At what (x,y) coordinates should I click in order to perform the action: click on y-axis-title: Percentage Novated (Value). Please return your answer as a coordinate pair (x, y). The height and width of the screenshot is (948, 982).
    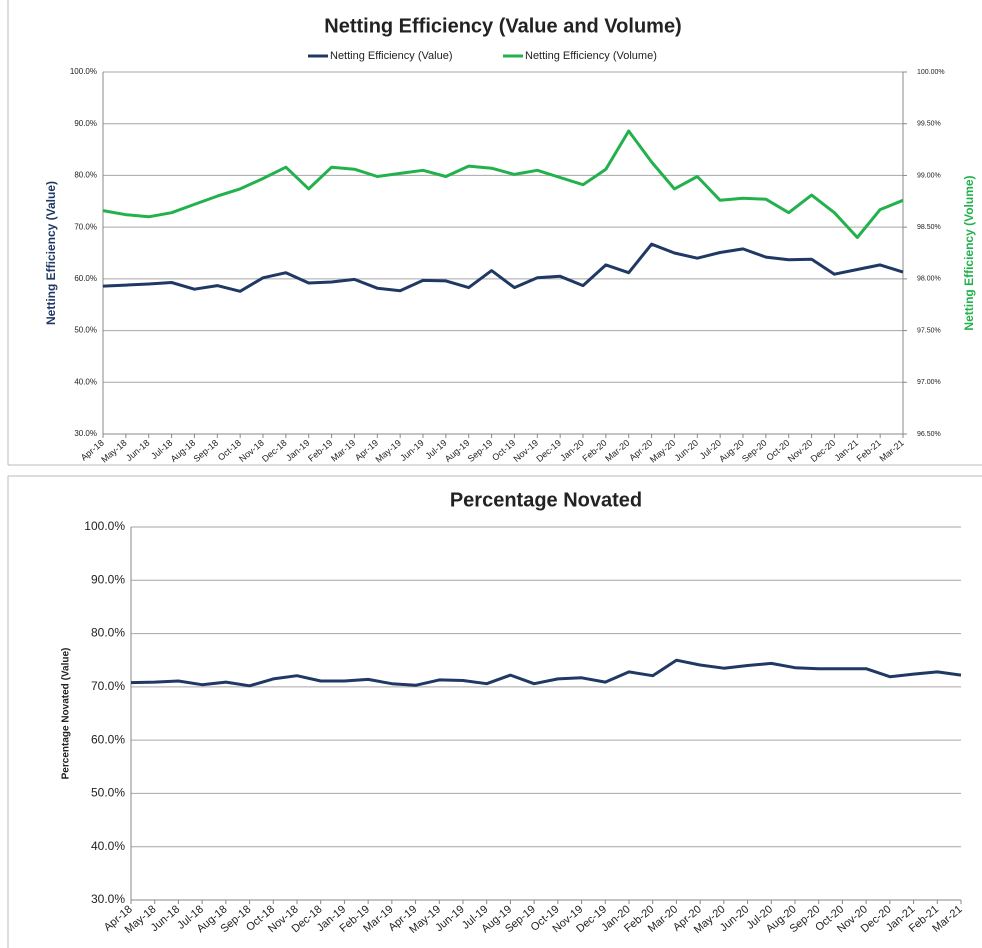
    Looking at the image, I should click on (66, 714).